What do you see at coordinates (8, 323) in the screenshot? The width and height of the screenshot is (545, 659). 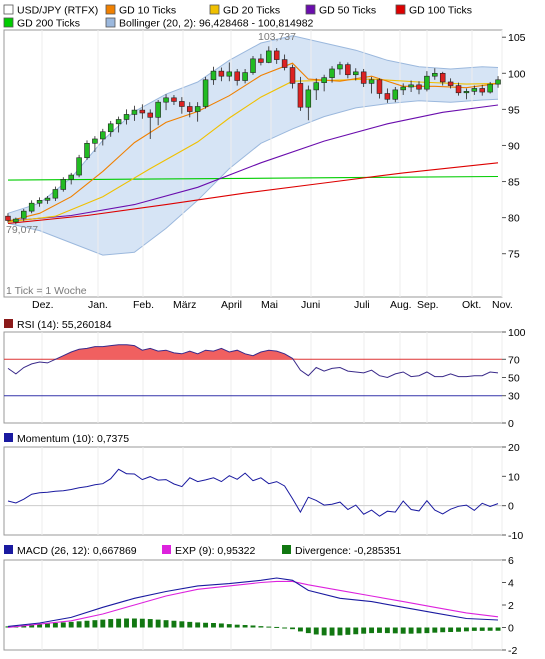 I see `rsi-legend-swatch` at bounding box center [8, 323].